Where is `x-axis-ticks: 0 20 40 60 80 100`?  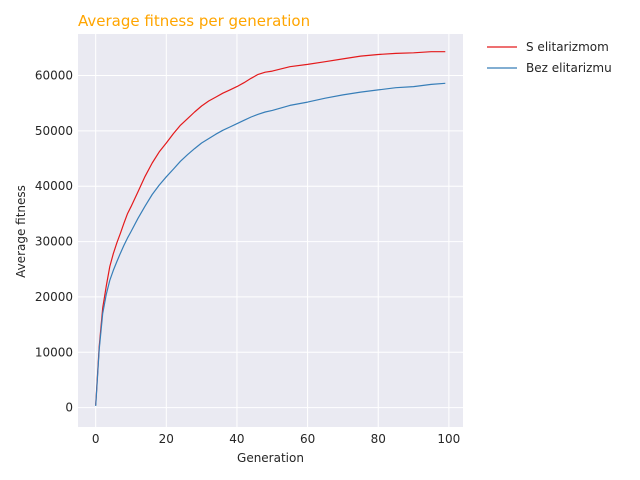
x-axis-ticks: 0 20 40 60 80 100 is located at coordinates (276, 439).